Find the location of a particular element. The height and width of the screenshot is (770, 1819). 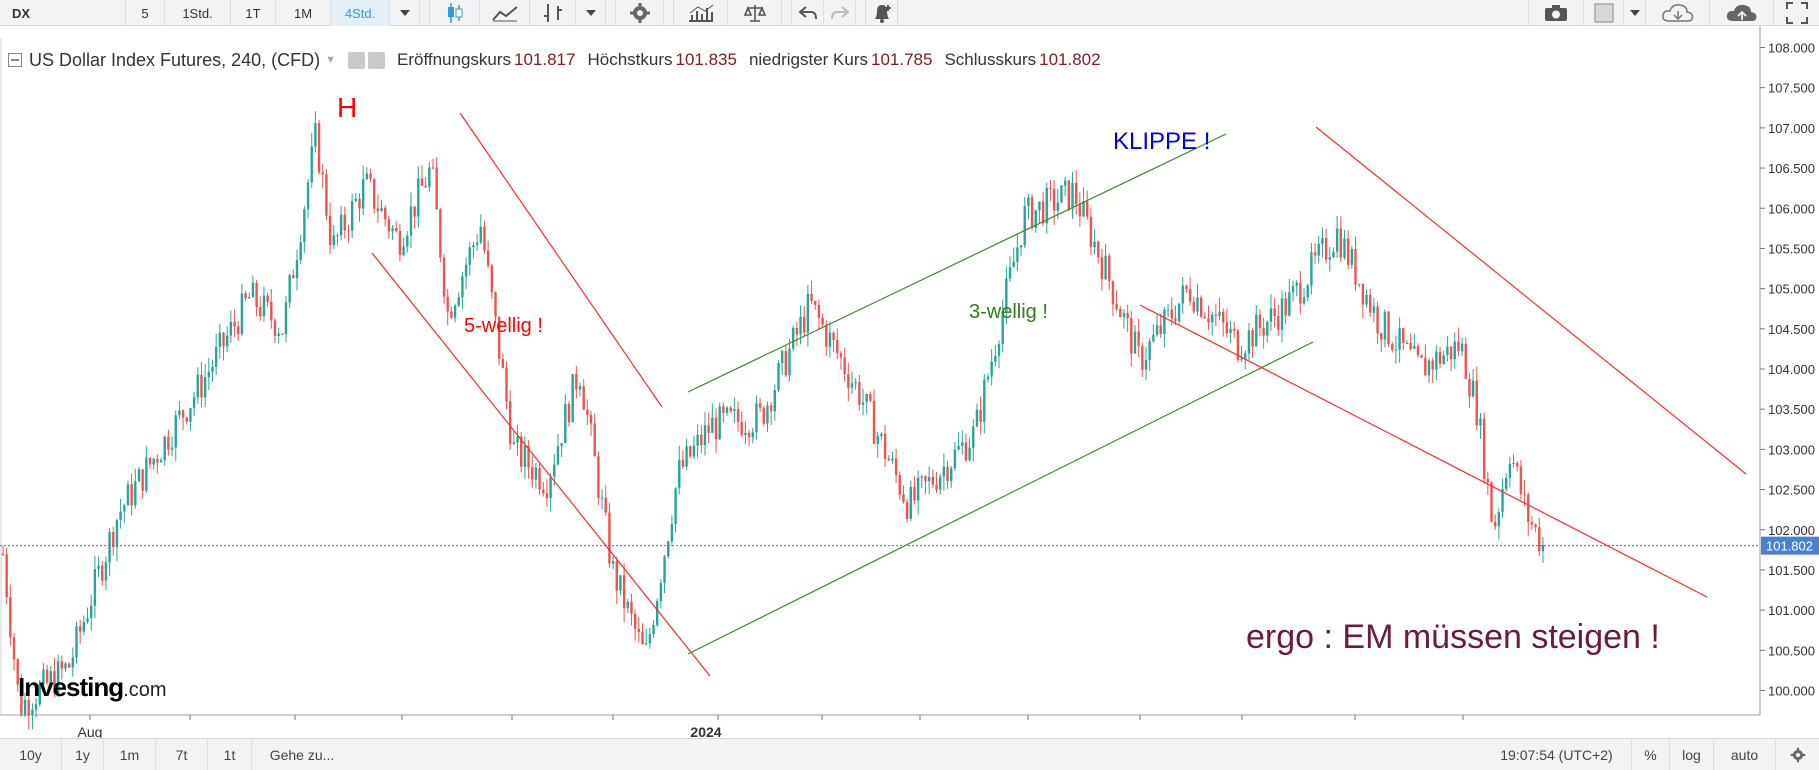

fullscreen-button is located at coordinates (1796, 13).